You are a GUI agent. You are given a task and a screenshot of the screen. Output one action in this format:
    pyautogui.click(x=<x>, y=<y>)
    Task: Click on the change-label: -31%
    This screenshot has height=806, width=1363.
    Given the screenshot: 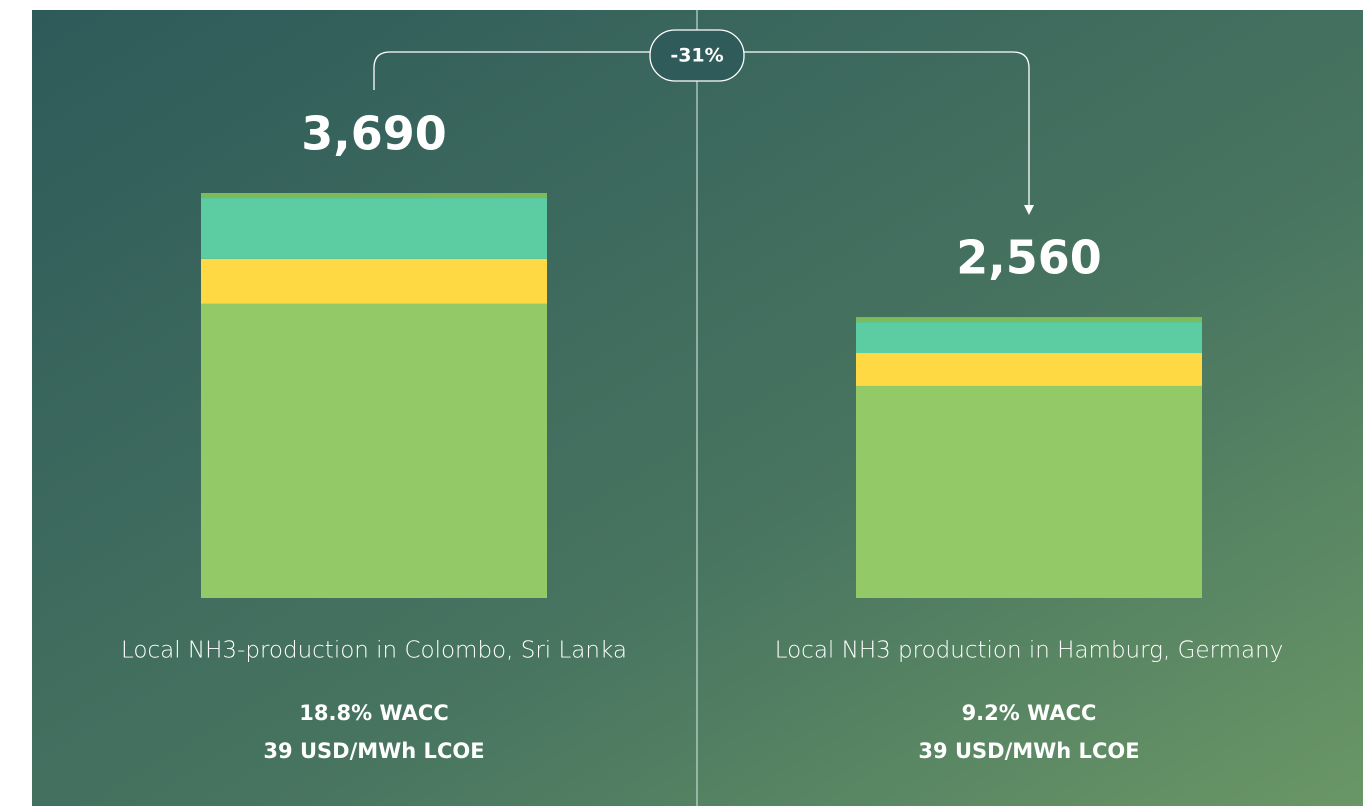 What is the action you would take?
    pyautogui.click(x=696, y=56)
    